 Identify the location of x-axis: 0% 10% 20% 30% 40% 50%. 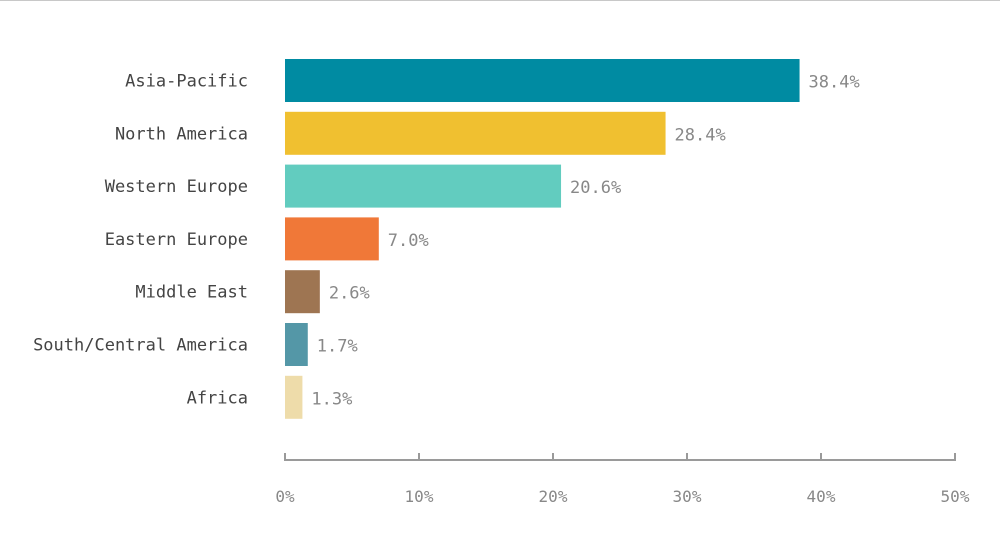
(622, 479).